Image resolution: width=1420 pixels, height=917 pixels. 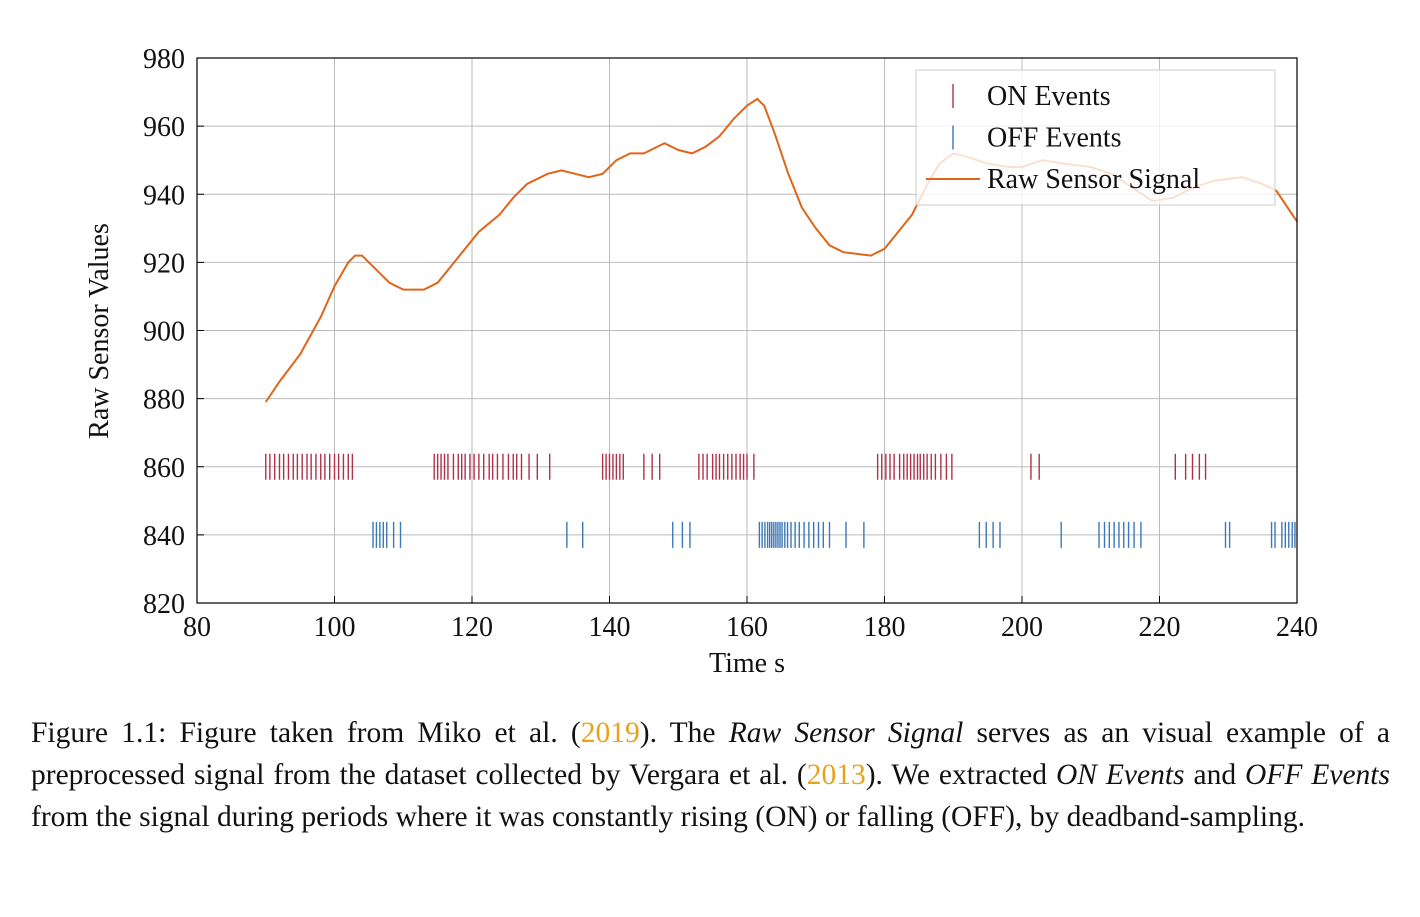 I want to click on x-tick-label: 240, so click(x=1297, y=627).